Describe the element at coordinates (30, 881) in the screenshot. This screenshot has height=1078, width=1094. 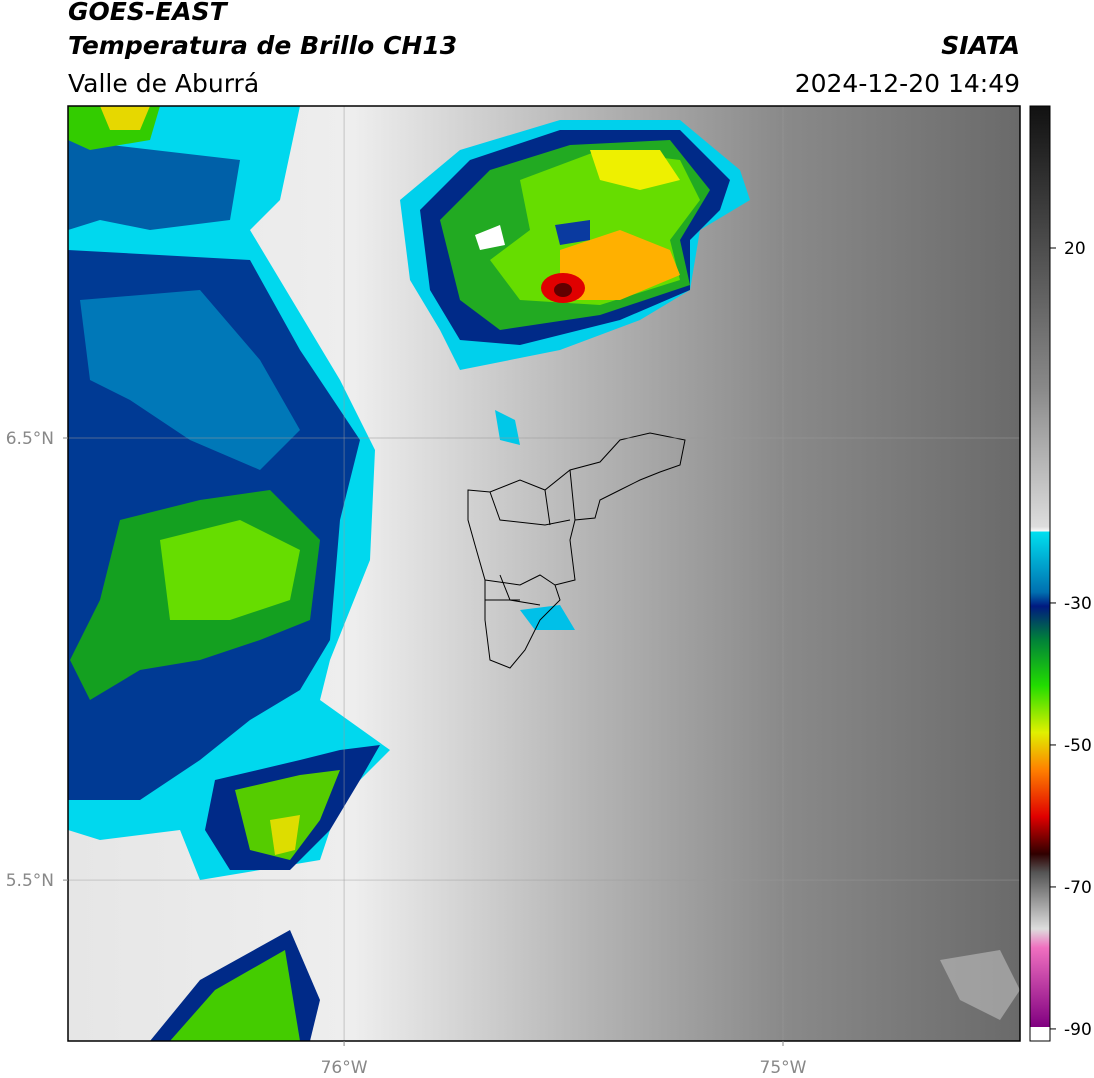
I see `y-tick-label: 5.5°N` at that location.